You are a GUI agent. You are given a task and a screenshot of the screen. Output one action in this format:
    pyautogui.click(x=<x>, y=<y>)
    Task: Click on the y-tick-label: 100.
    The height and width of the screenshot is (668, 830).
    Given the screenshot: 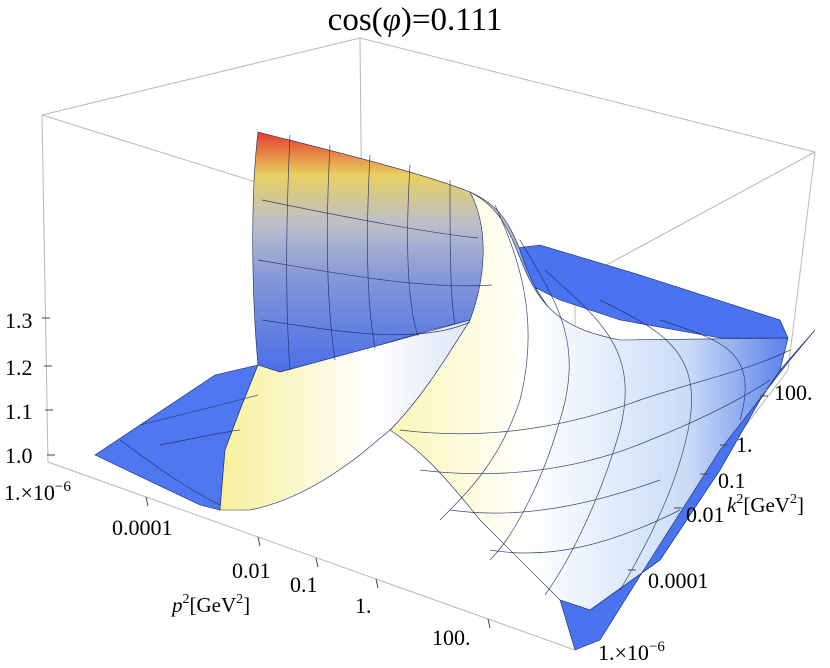 What is the action you would take?
    pyautogui.click(x=793, y=392)
    